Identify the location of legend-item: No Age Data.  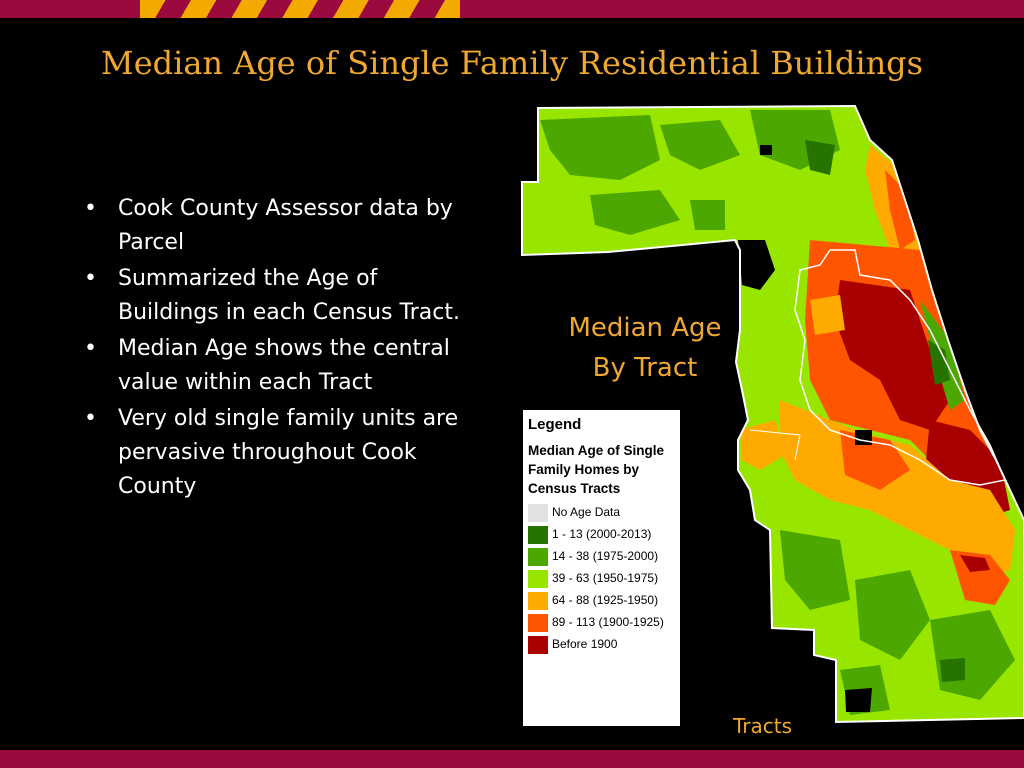
(601, 513).